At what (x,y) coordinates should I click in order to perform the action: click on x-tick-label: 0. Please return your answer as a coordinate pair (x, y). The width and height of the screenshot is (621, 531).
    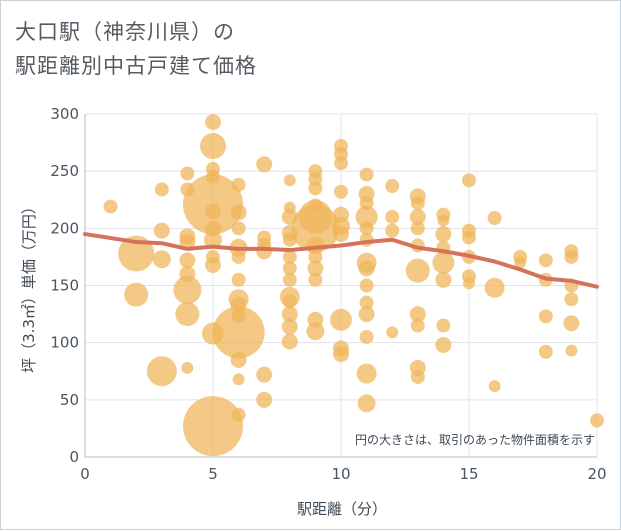
    Looking at the image, I should click on (85, 474).